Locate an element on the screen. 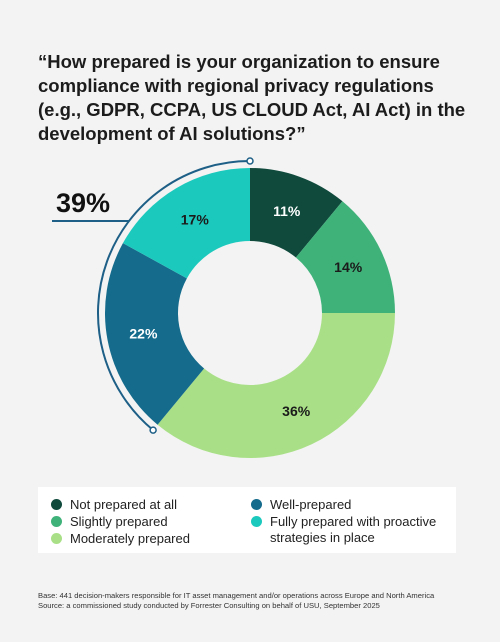  donut-slice-label: 11% is located at coordinates (287, 211).